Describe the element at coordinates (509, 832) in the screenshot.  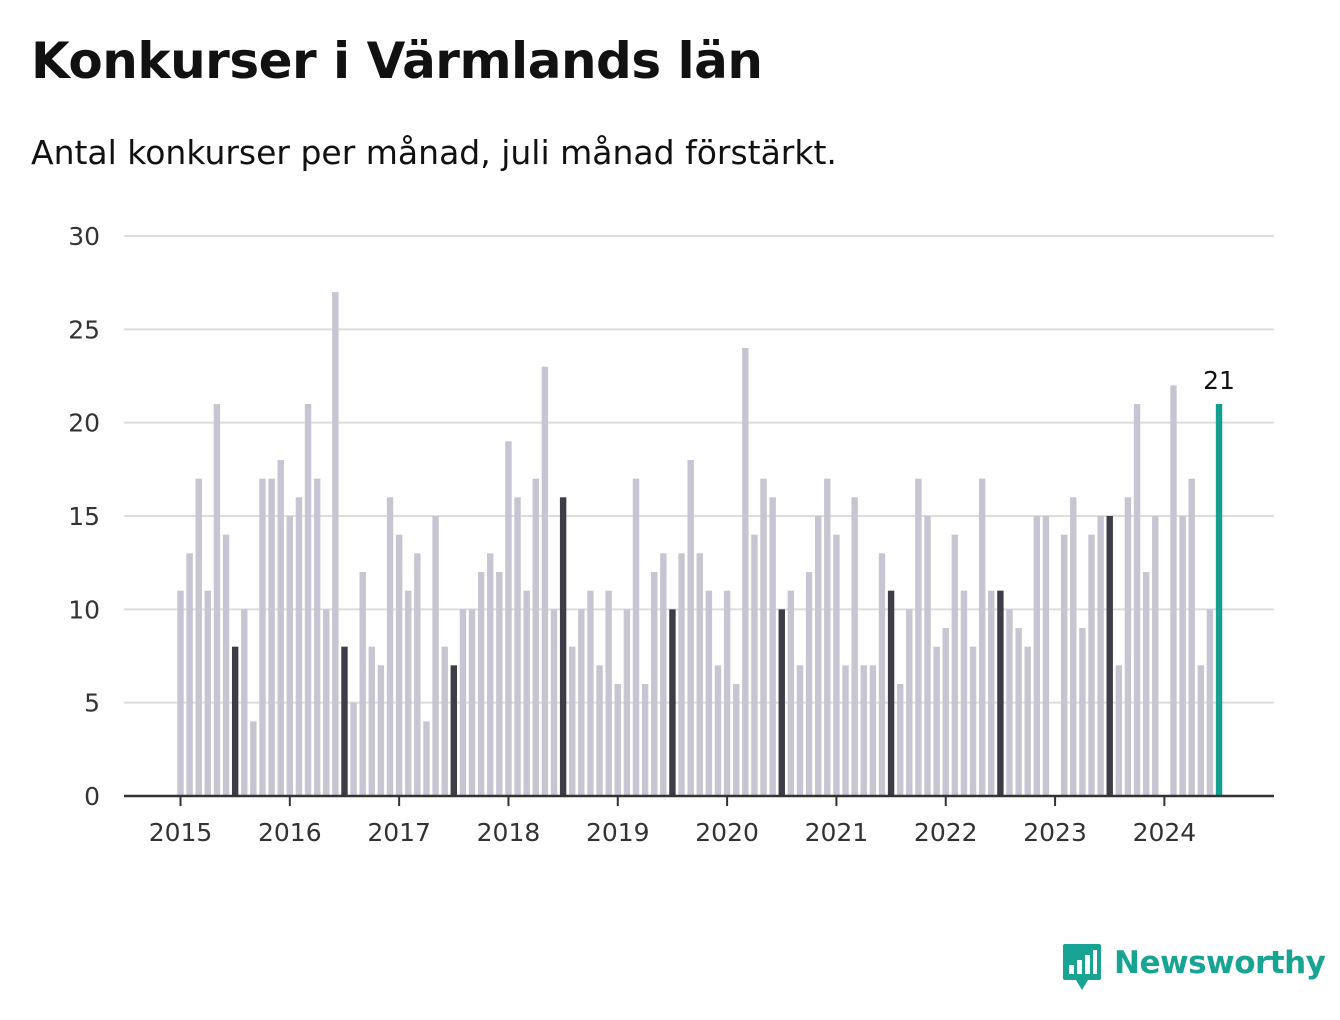
I see `x-tick-label: 2018` at that location.